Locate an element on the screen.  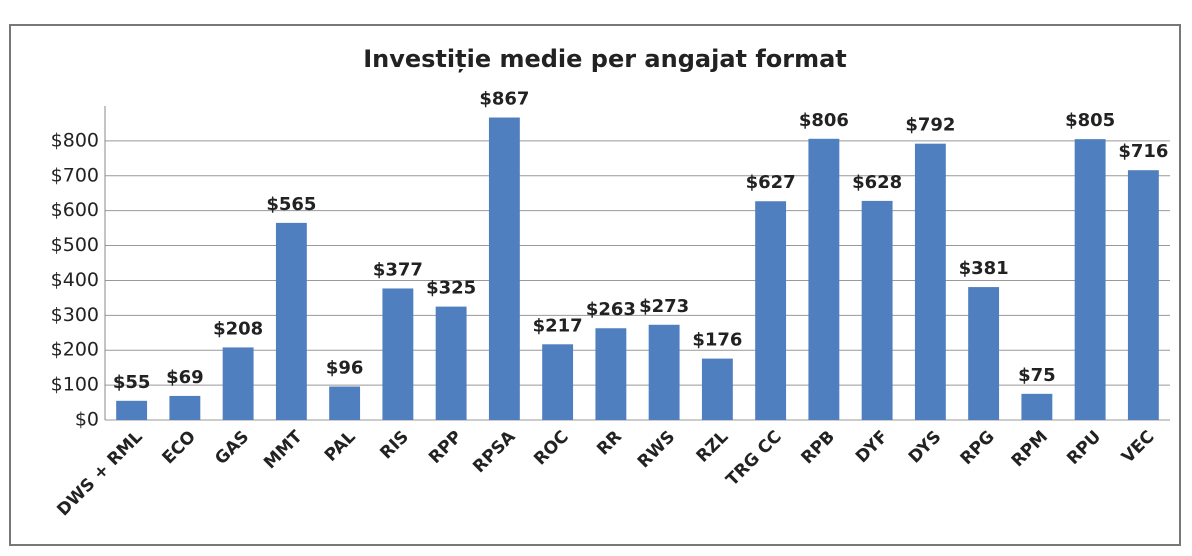
x-tick-label: RPP is located at coordinates (445, 447).